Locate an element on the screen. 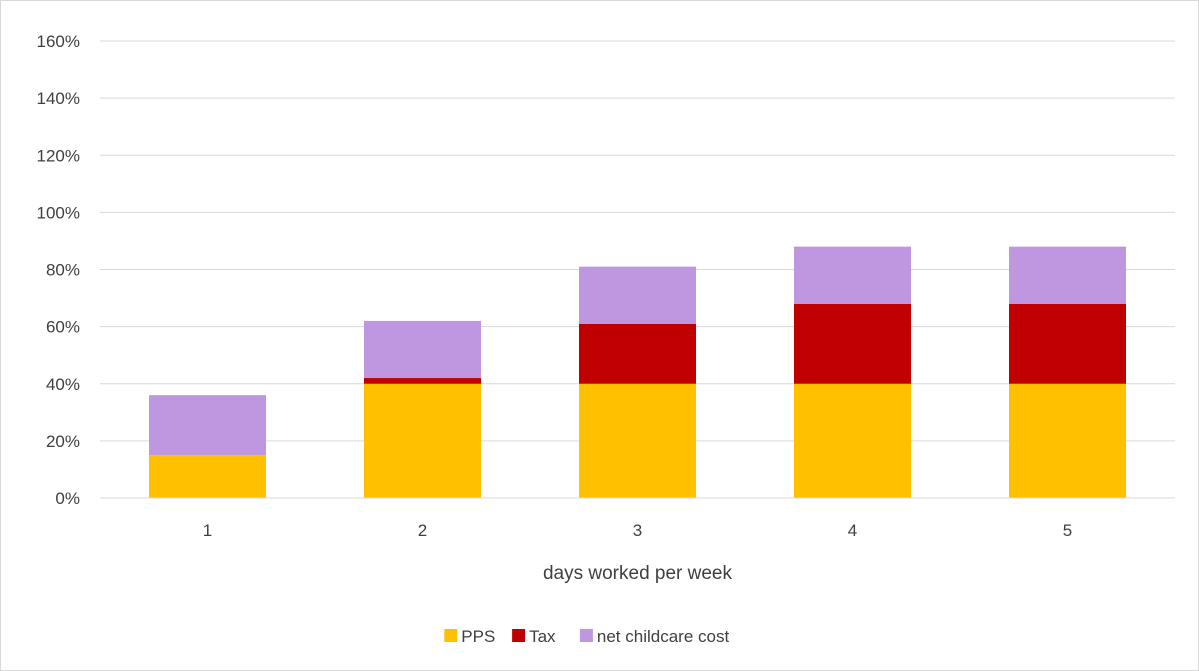 The width and height of the screenshot is (1199, 671). y-tick-label: 0% is located at coordinates (67, 498).